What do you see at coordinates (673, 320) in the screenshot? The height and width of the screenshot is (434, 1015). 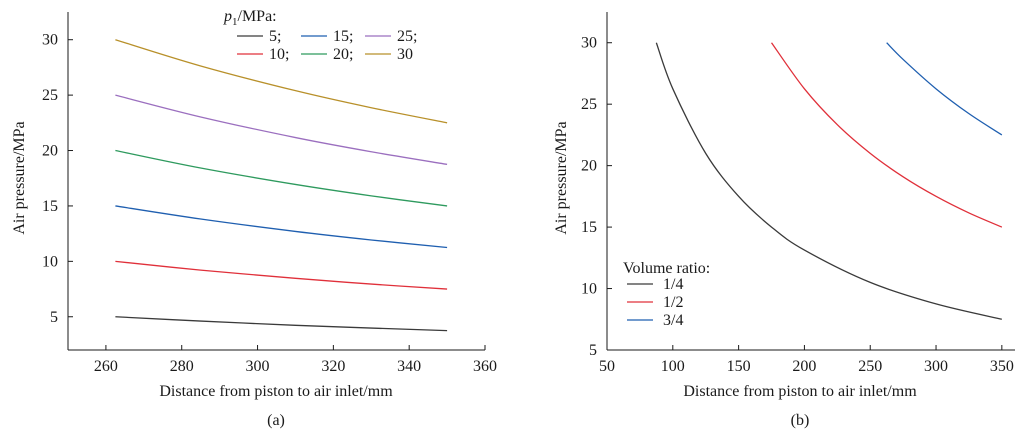 I see `panel-b-legend-label: 3/4` at bounding box center [673, 320].